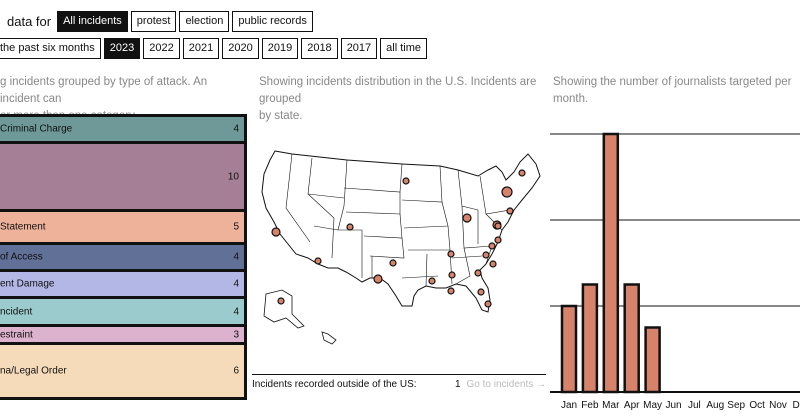 The image size is (800, 419). What do you see at coordinates (652, 405) in the screenshot?
I see `month-tick-label: May` at bounding box center [652, 405].